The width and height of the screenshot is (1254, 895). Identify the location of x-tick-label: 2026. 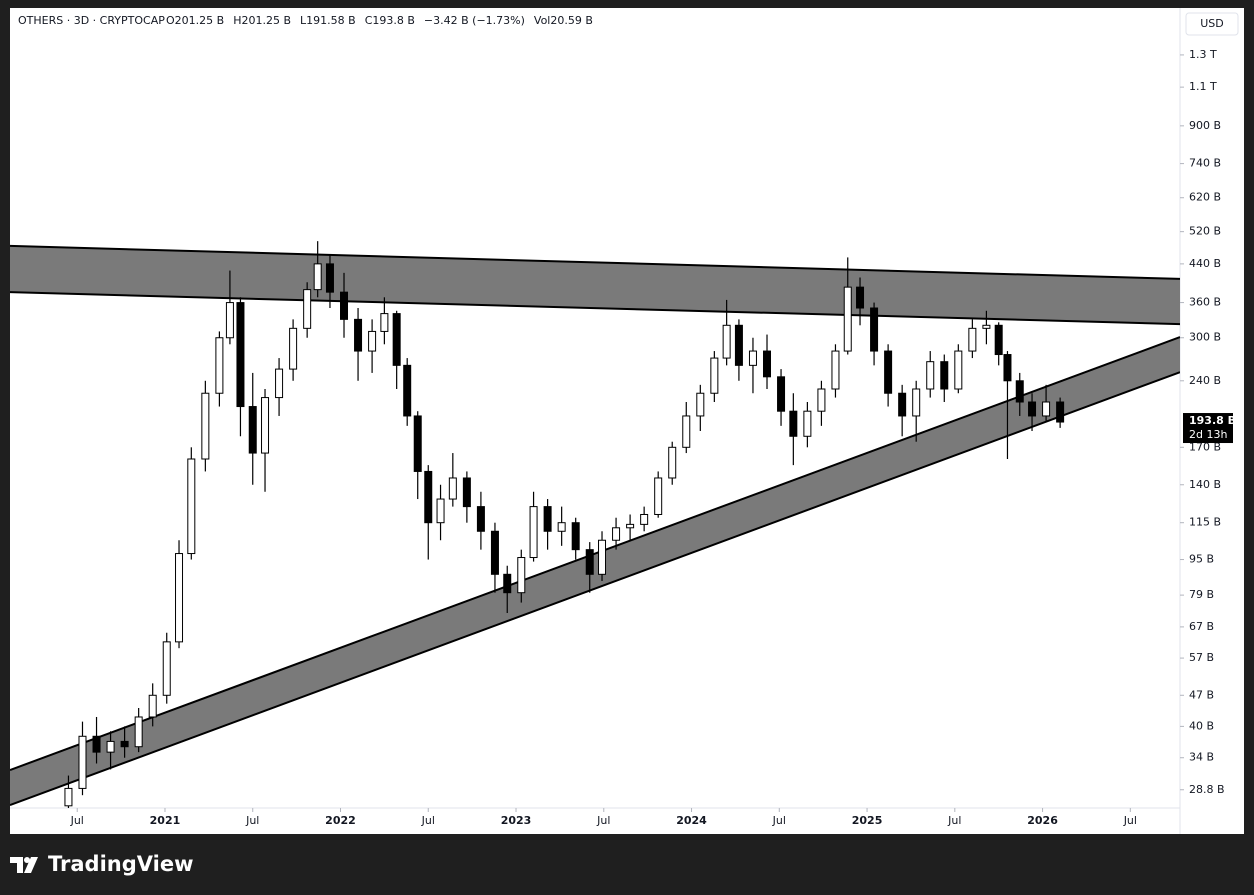
(1042, 820).